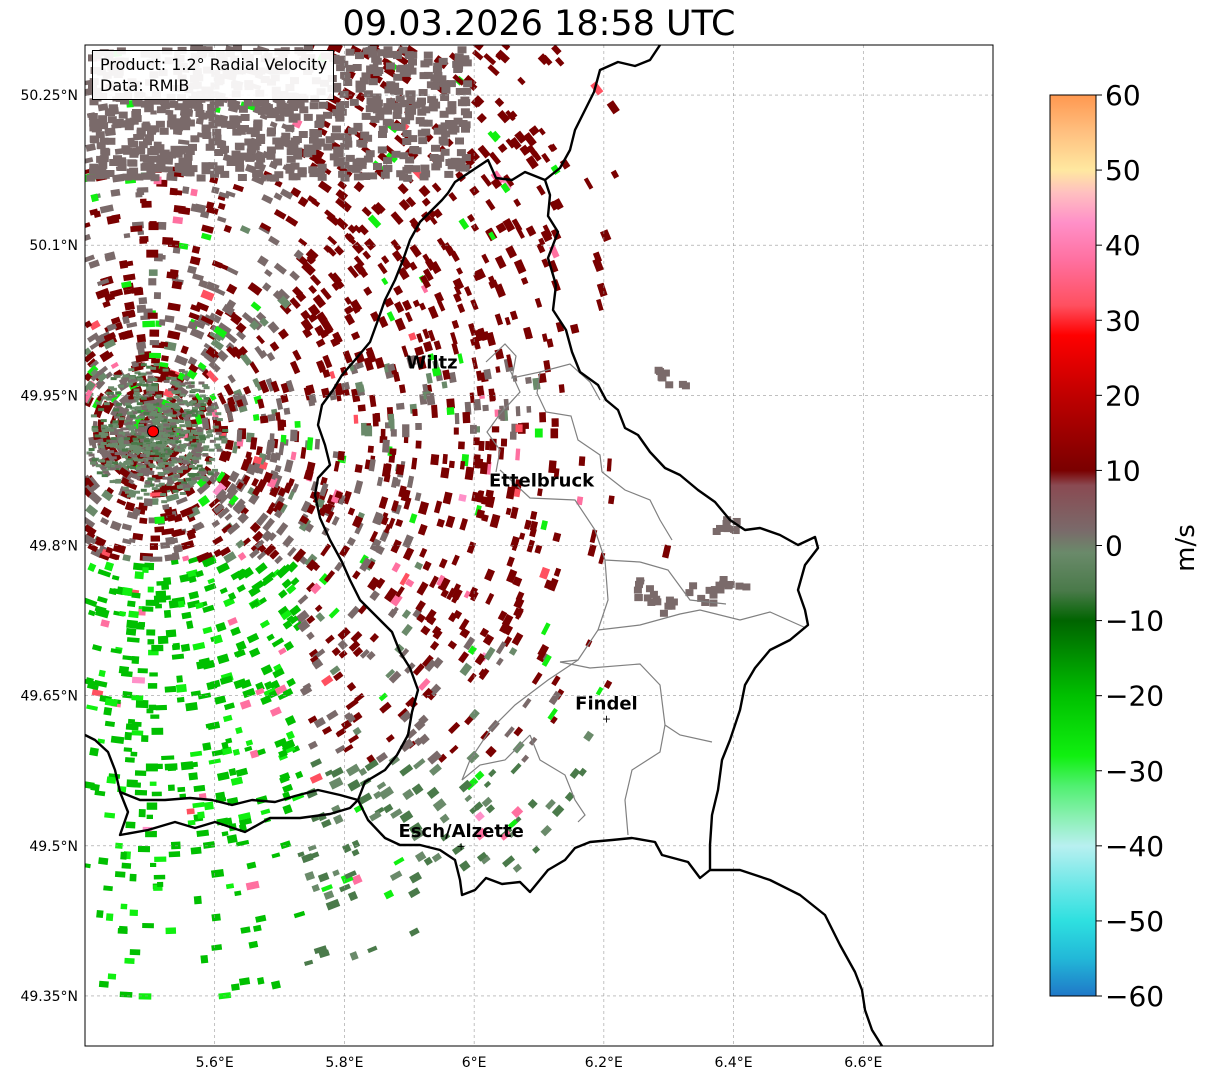  What do you see at coordinates (53, 847) in the screenshot?
I see `latitude-tick-label: 49.5°N` at bounding box center [53, 847].